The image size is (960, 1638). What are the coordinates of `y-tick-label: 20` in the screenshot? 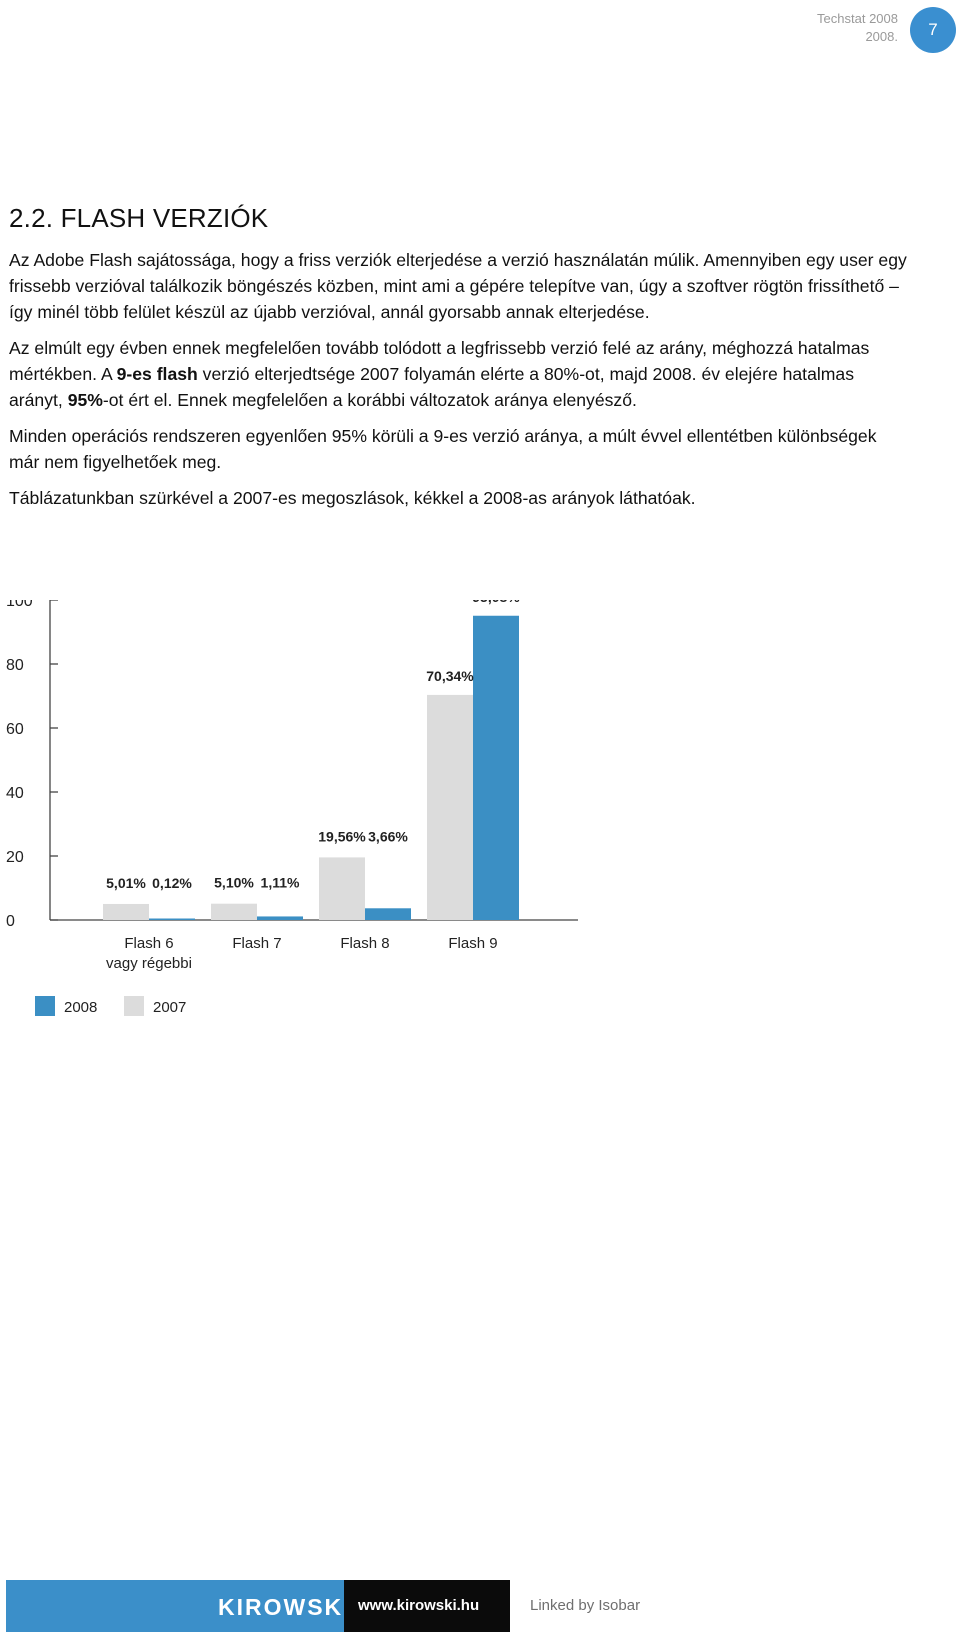 It's located at (15, 857).